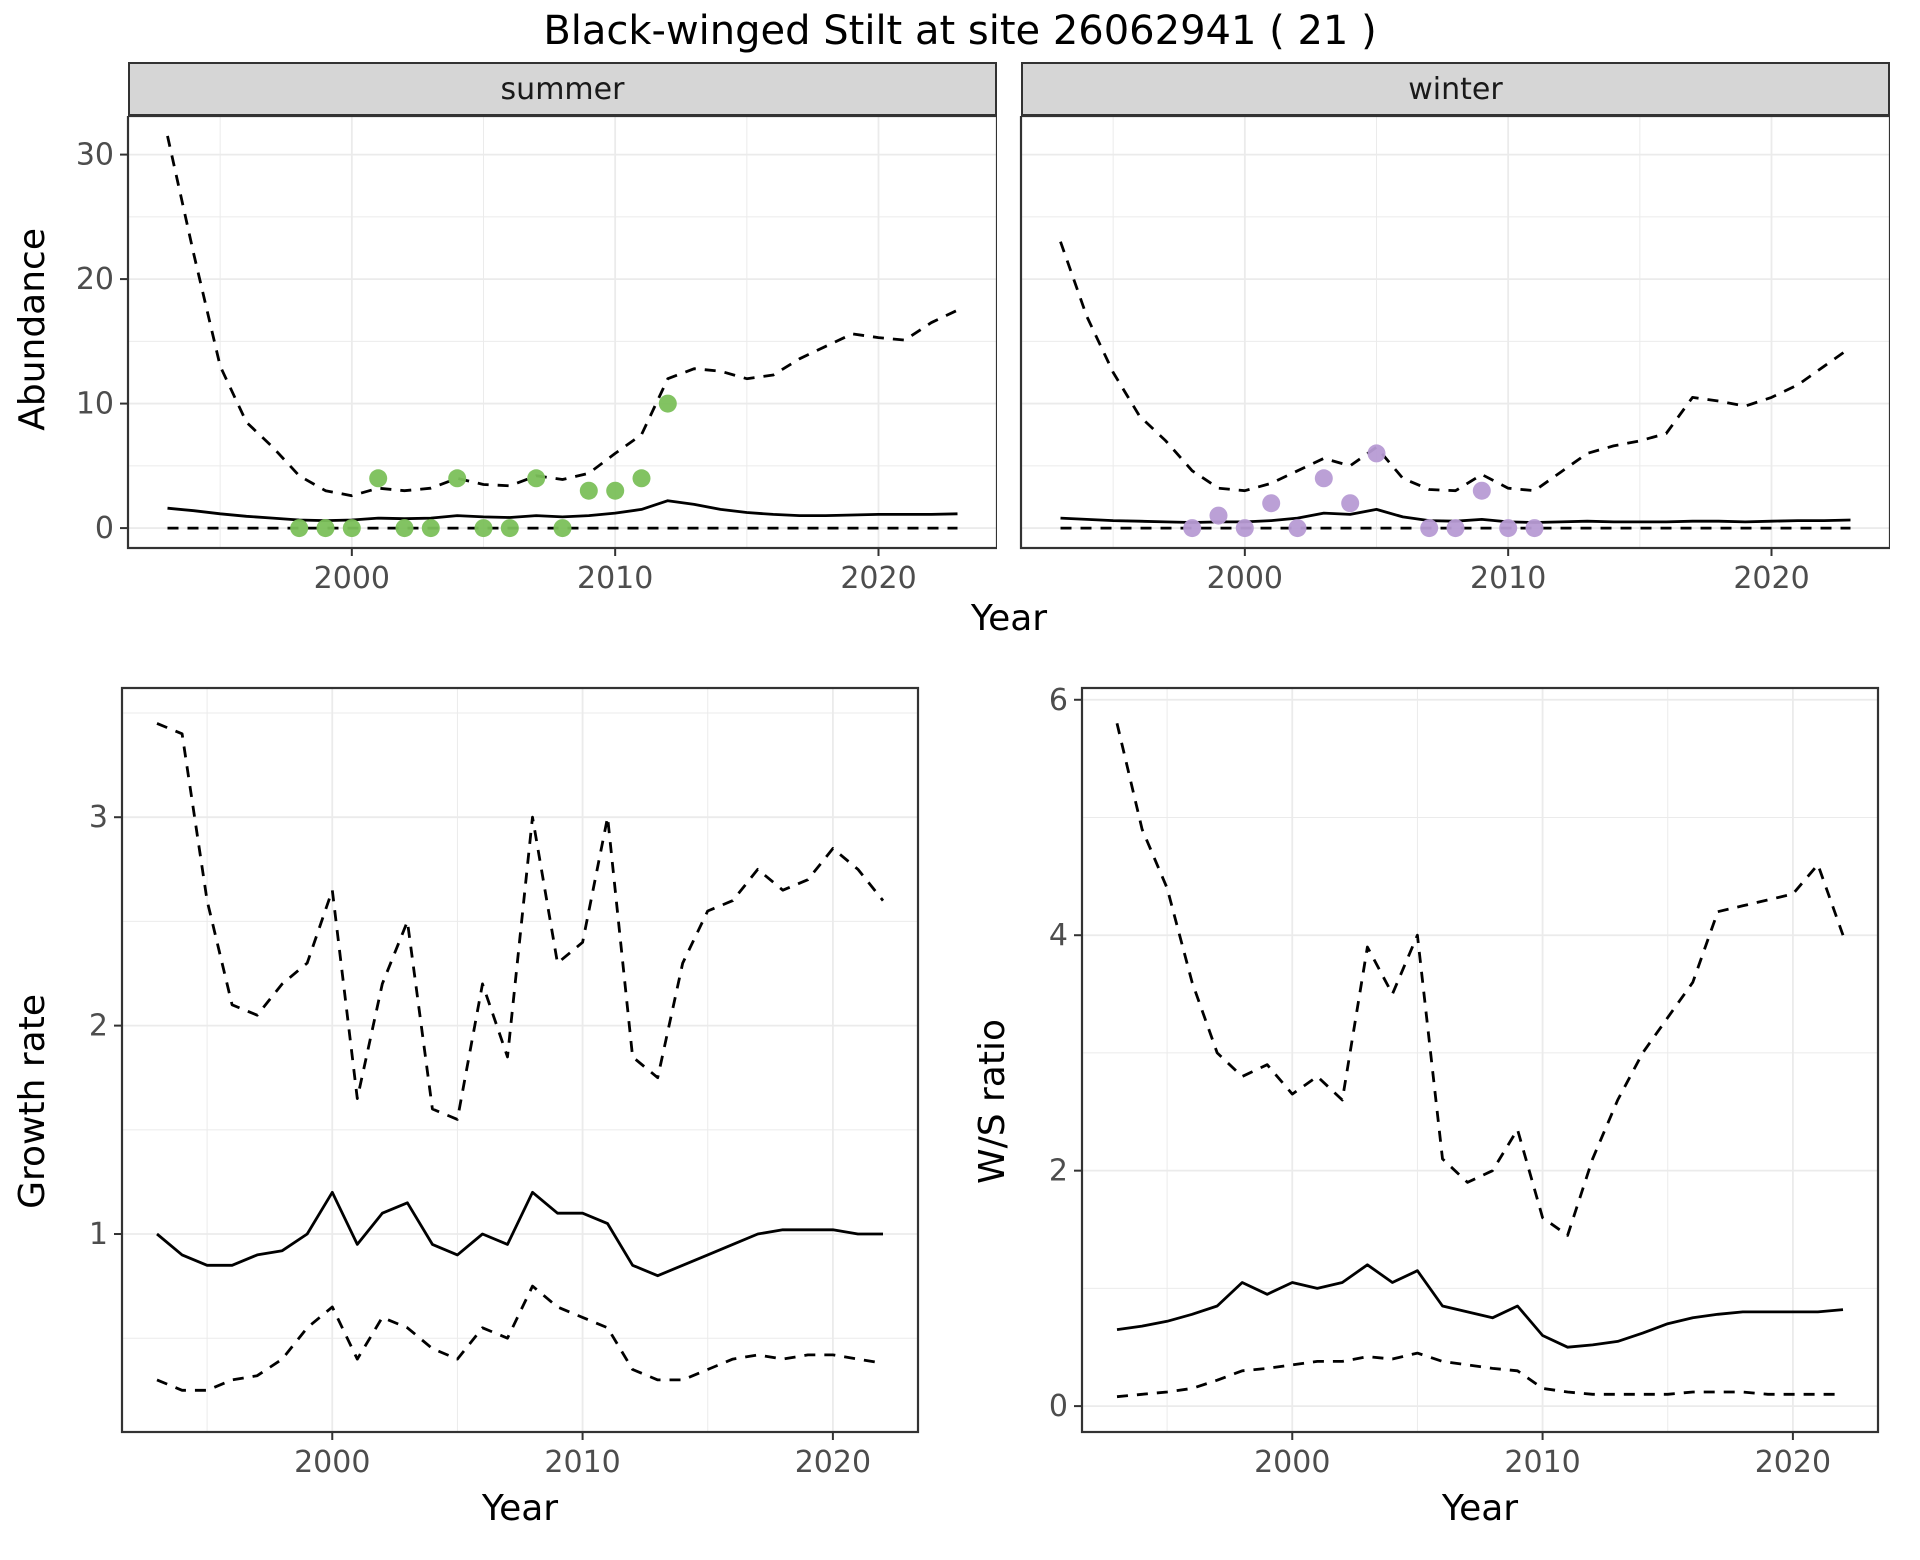 The image size is (1920, 1560). What do you see at coordinates (1480, 1306) in the screenshot?
I see `series-fitted_ws_ratio` at bounding box center [1480, 1306].